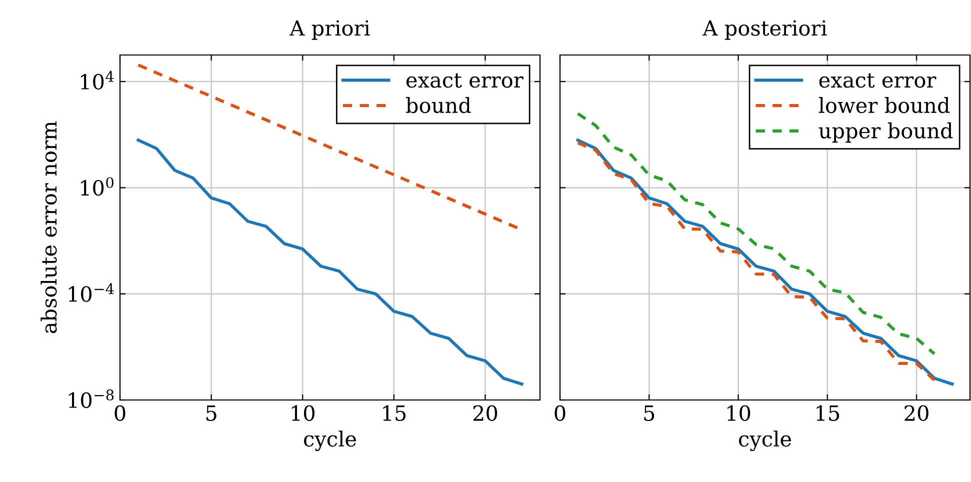 This screenshot has height=482, width=971. What do you see at coordinates (48, 227) in the screenshot?
I see `y-axis-title: absolute error norm` at bounding box center [48, 227].